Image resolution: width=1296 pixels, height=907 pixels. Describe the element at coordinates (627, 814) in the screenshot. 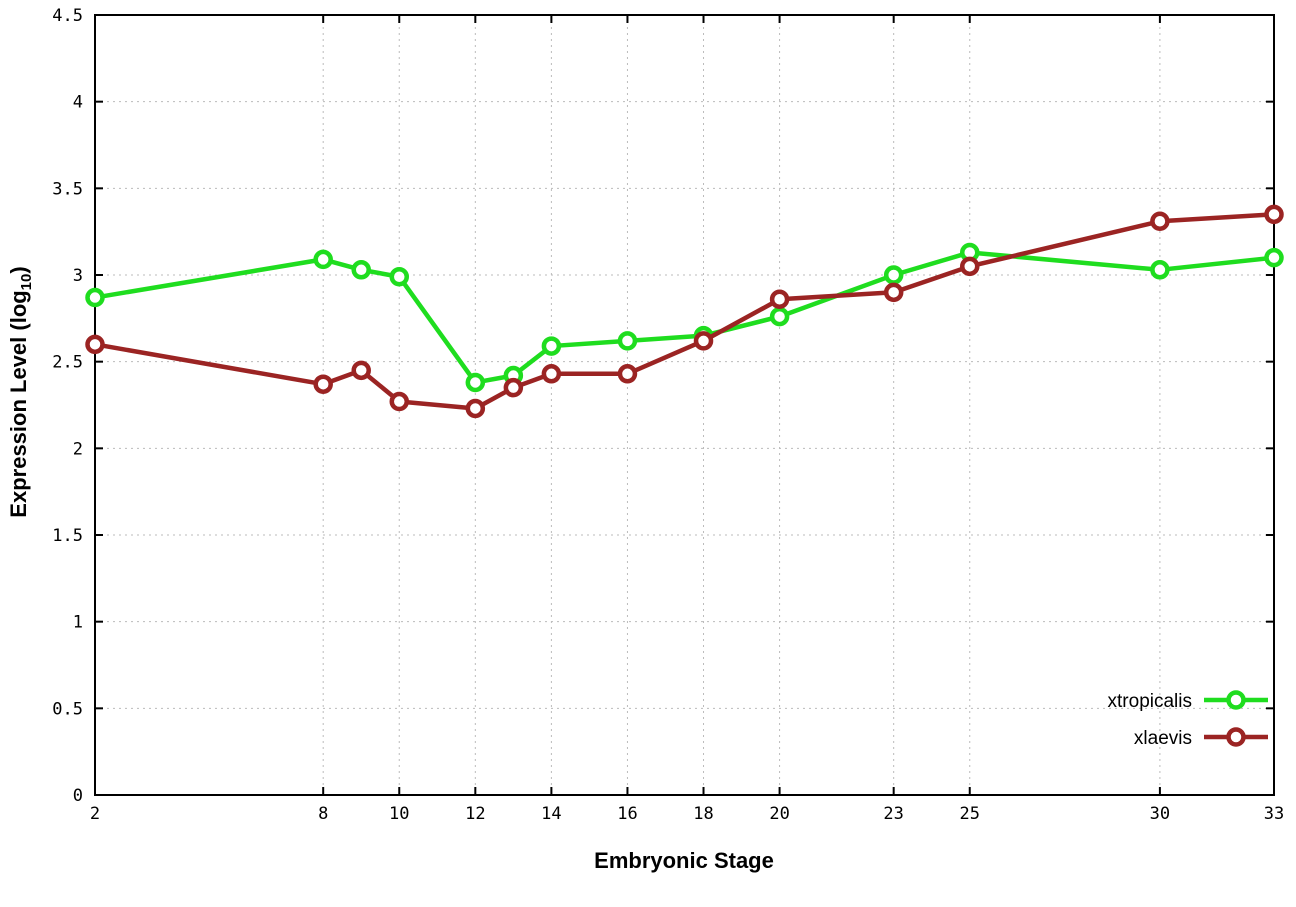

I see `x-tick-label: 16` at that location.